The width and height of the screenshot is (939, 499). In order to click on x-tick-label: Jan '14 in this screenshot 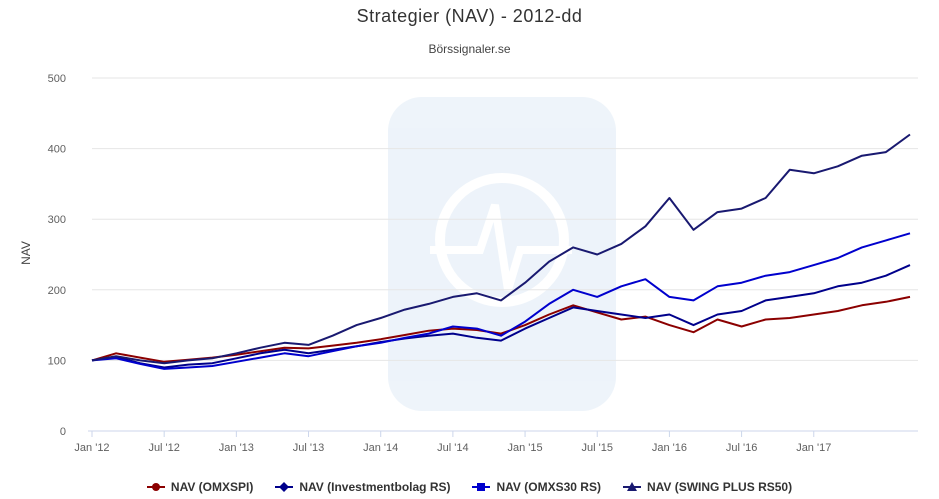, I will do `click(380, 448)`.